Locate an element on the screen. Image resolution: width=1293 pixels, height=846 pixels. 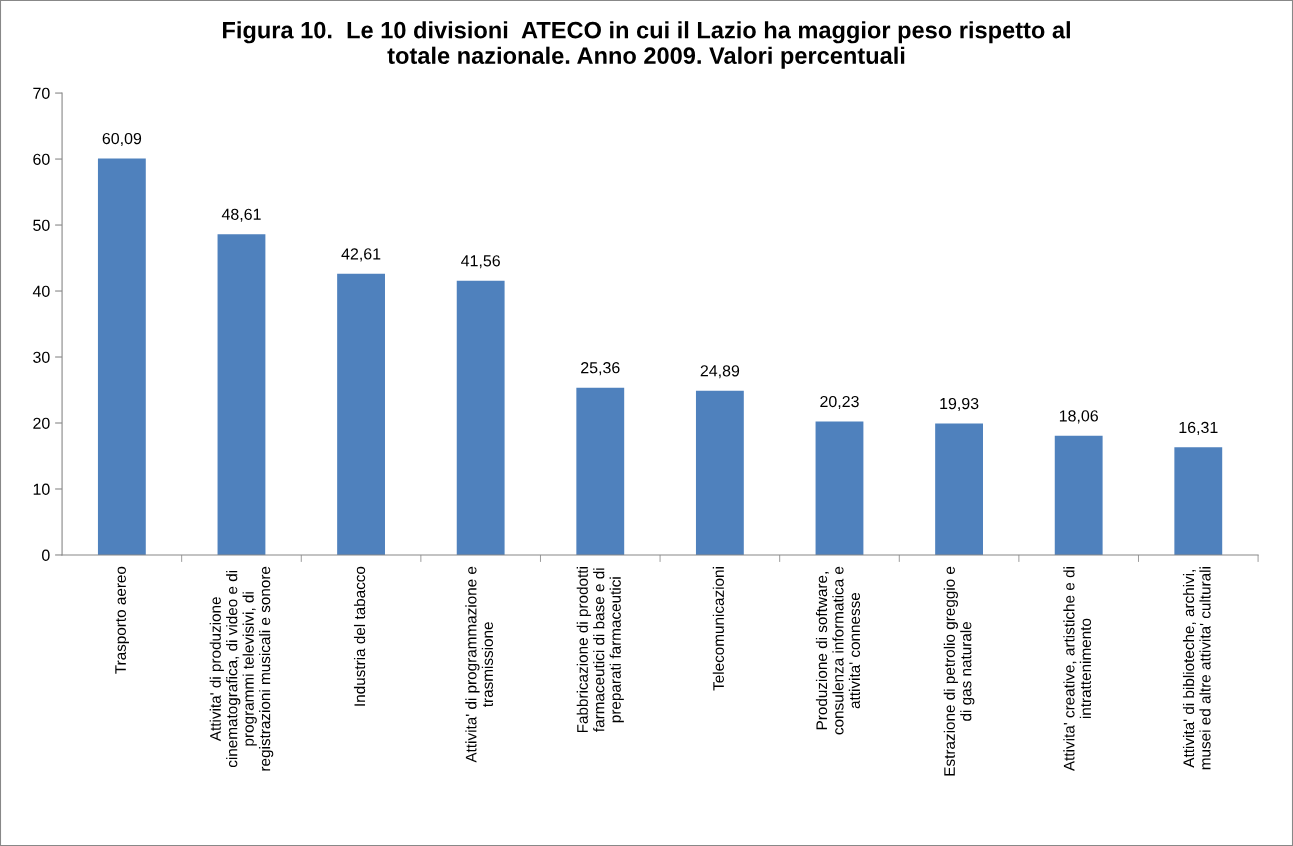
data-label: 16,31 is located at coordinates (1198, 428).